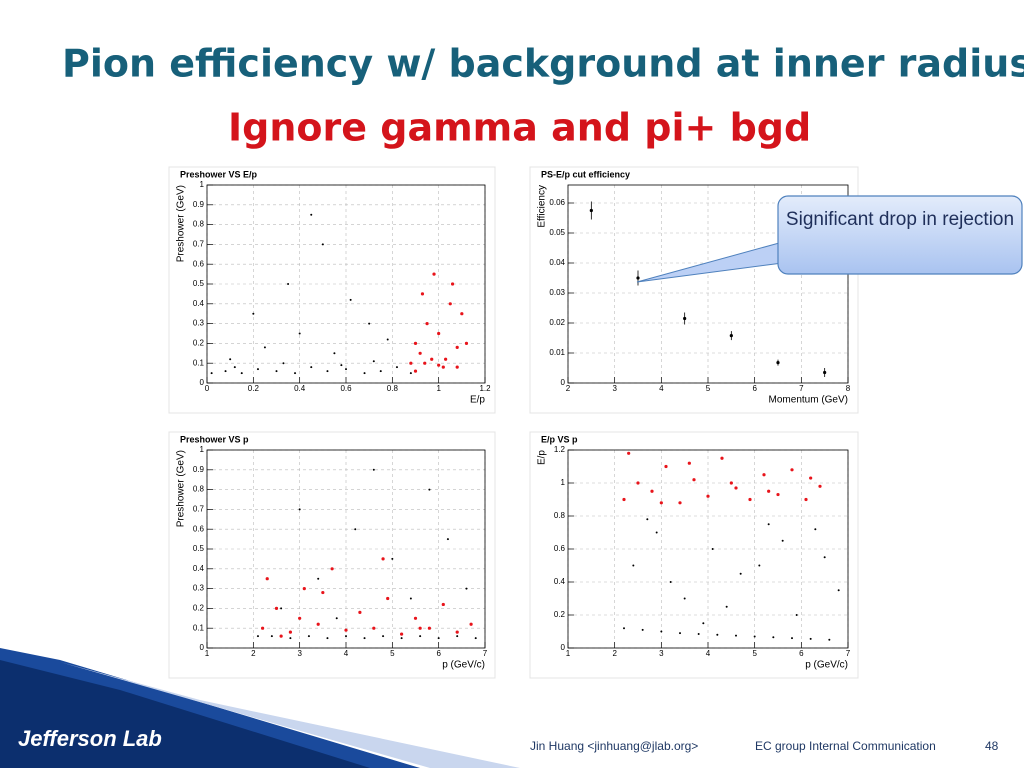 The width and height of the screenshot is (1024, 773). I want to click on y-tick-label: 0.7, so click(199, 509).